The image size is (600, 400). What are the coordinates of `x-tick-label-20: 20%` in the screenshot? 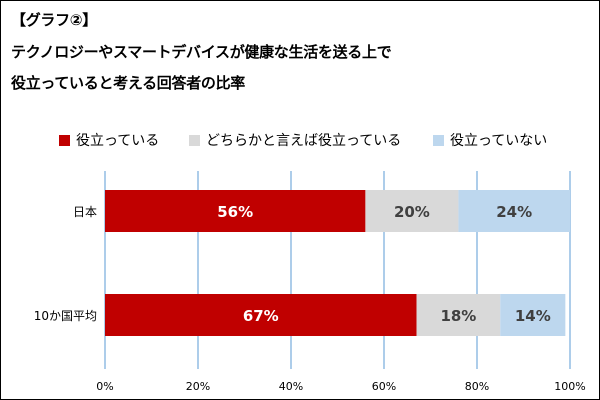 It's located at (198, 386).